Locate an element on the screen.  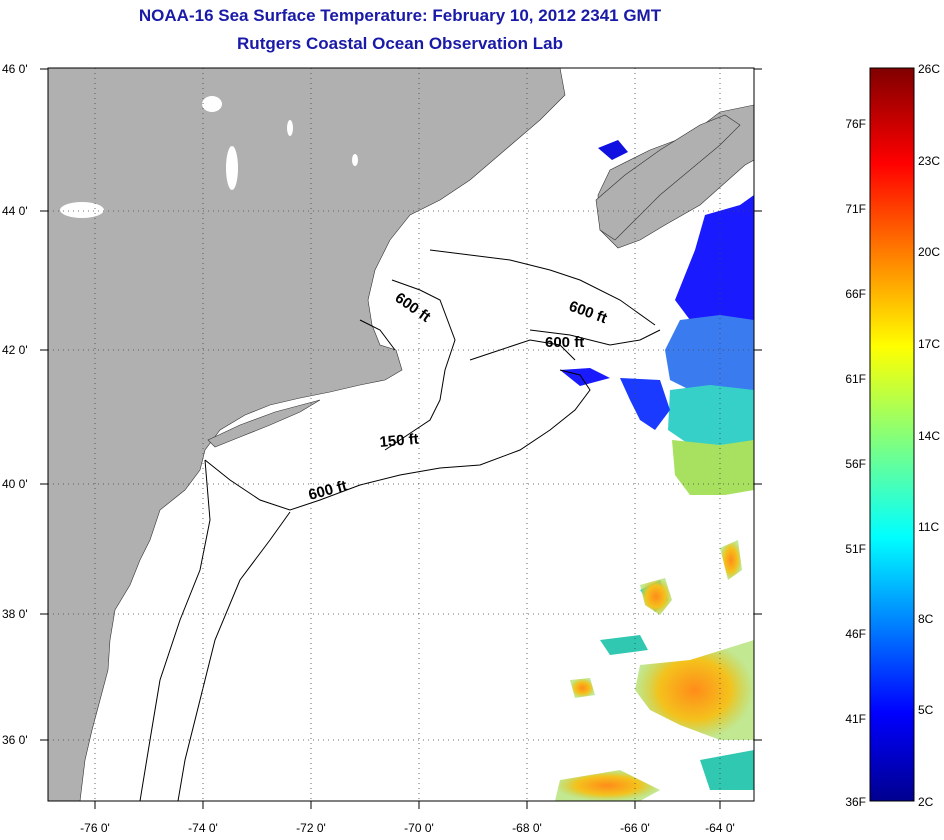
colorbar-c-8: 8C is located at coordinates (926, 619).